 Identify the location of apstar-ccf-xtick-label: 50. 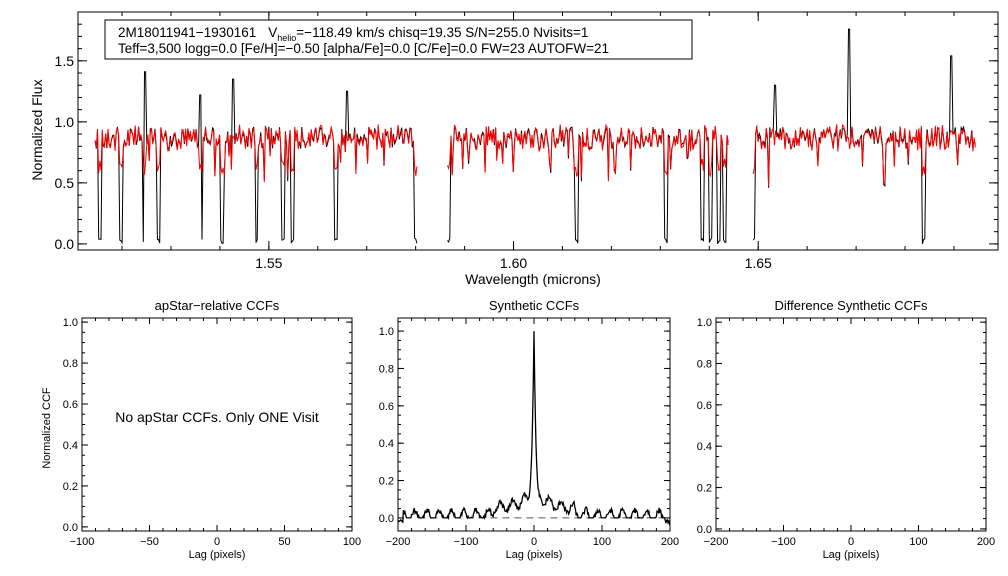
(284, 542).